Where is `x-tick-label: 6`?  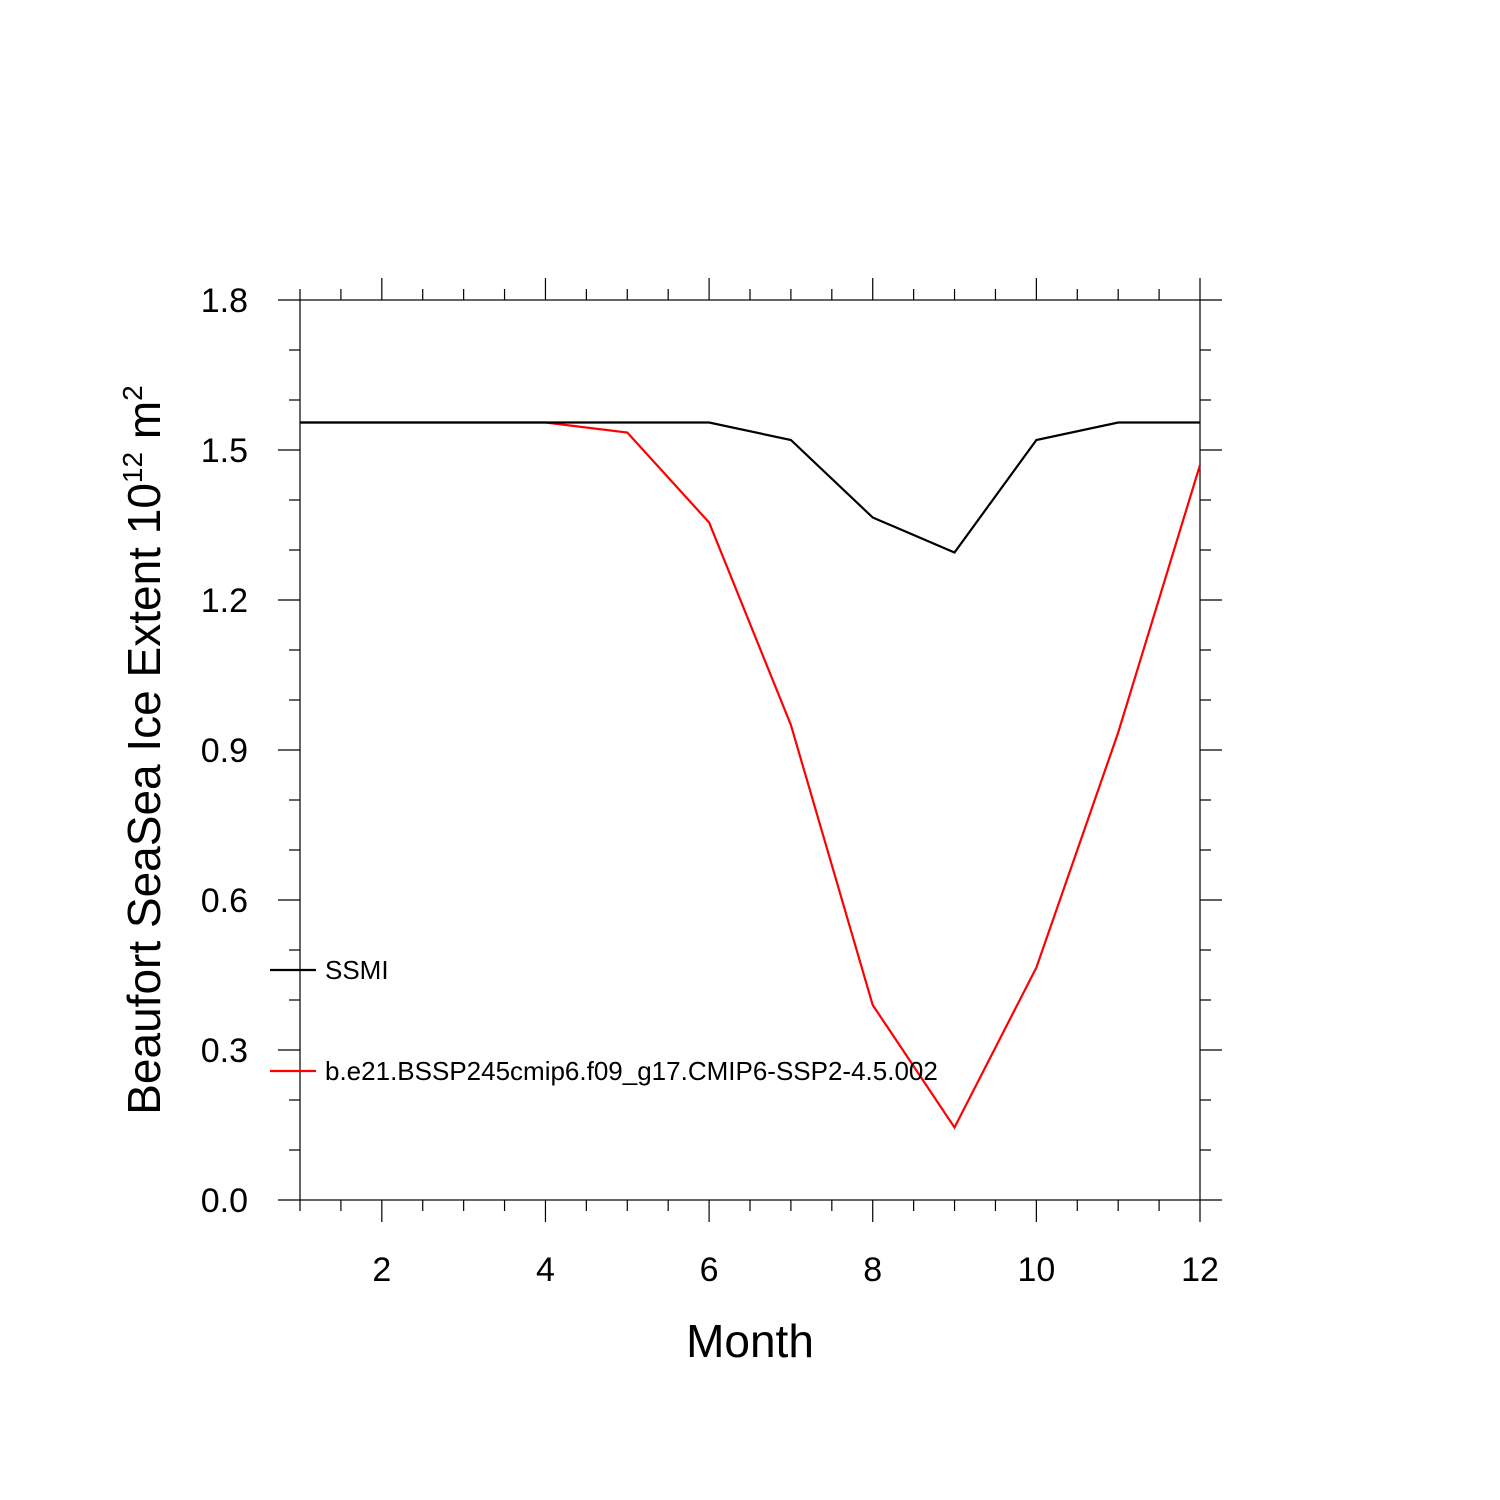 x-tick-label: 6 is located at coordinates (709, 1270).